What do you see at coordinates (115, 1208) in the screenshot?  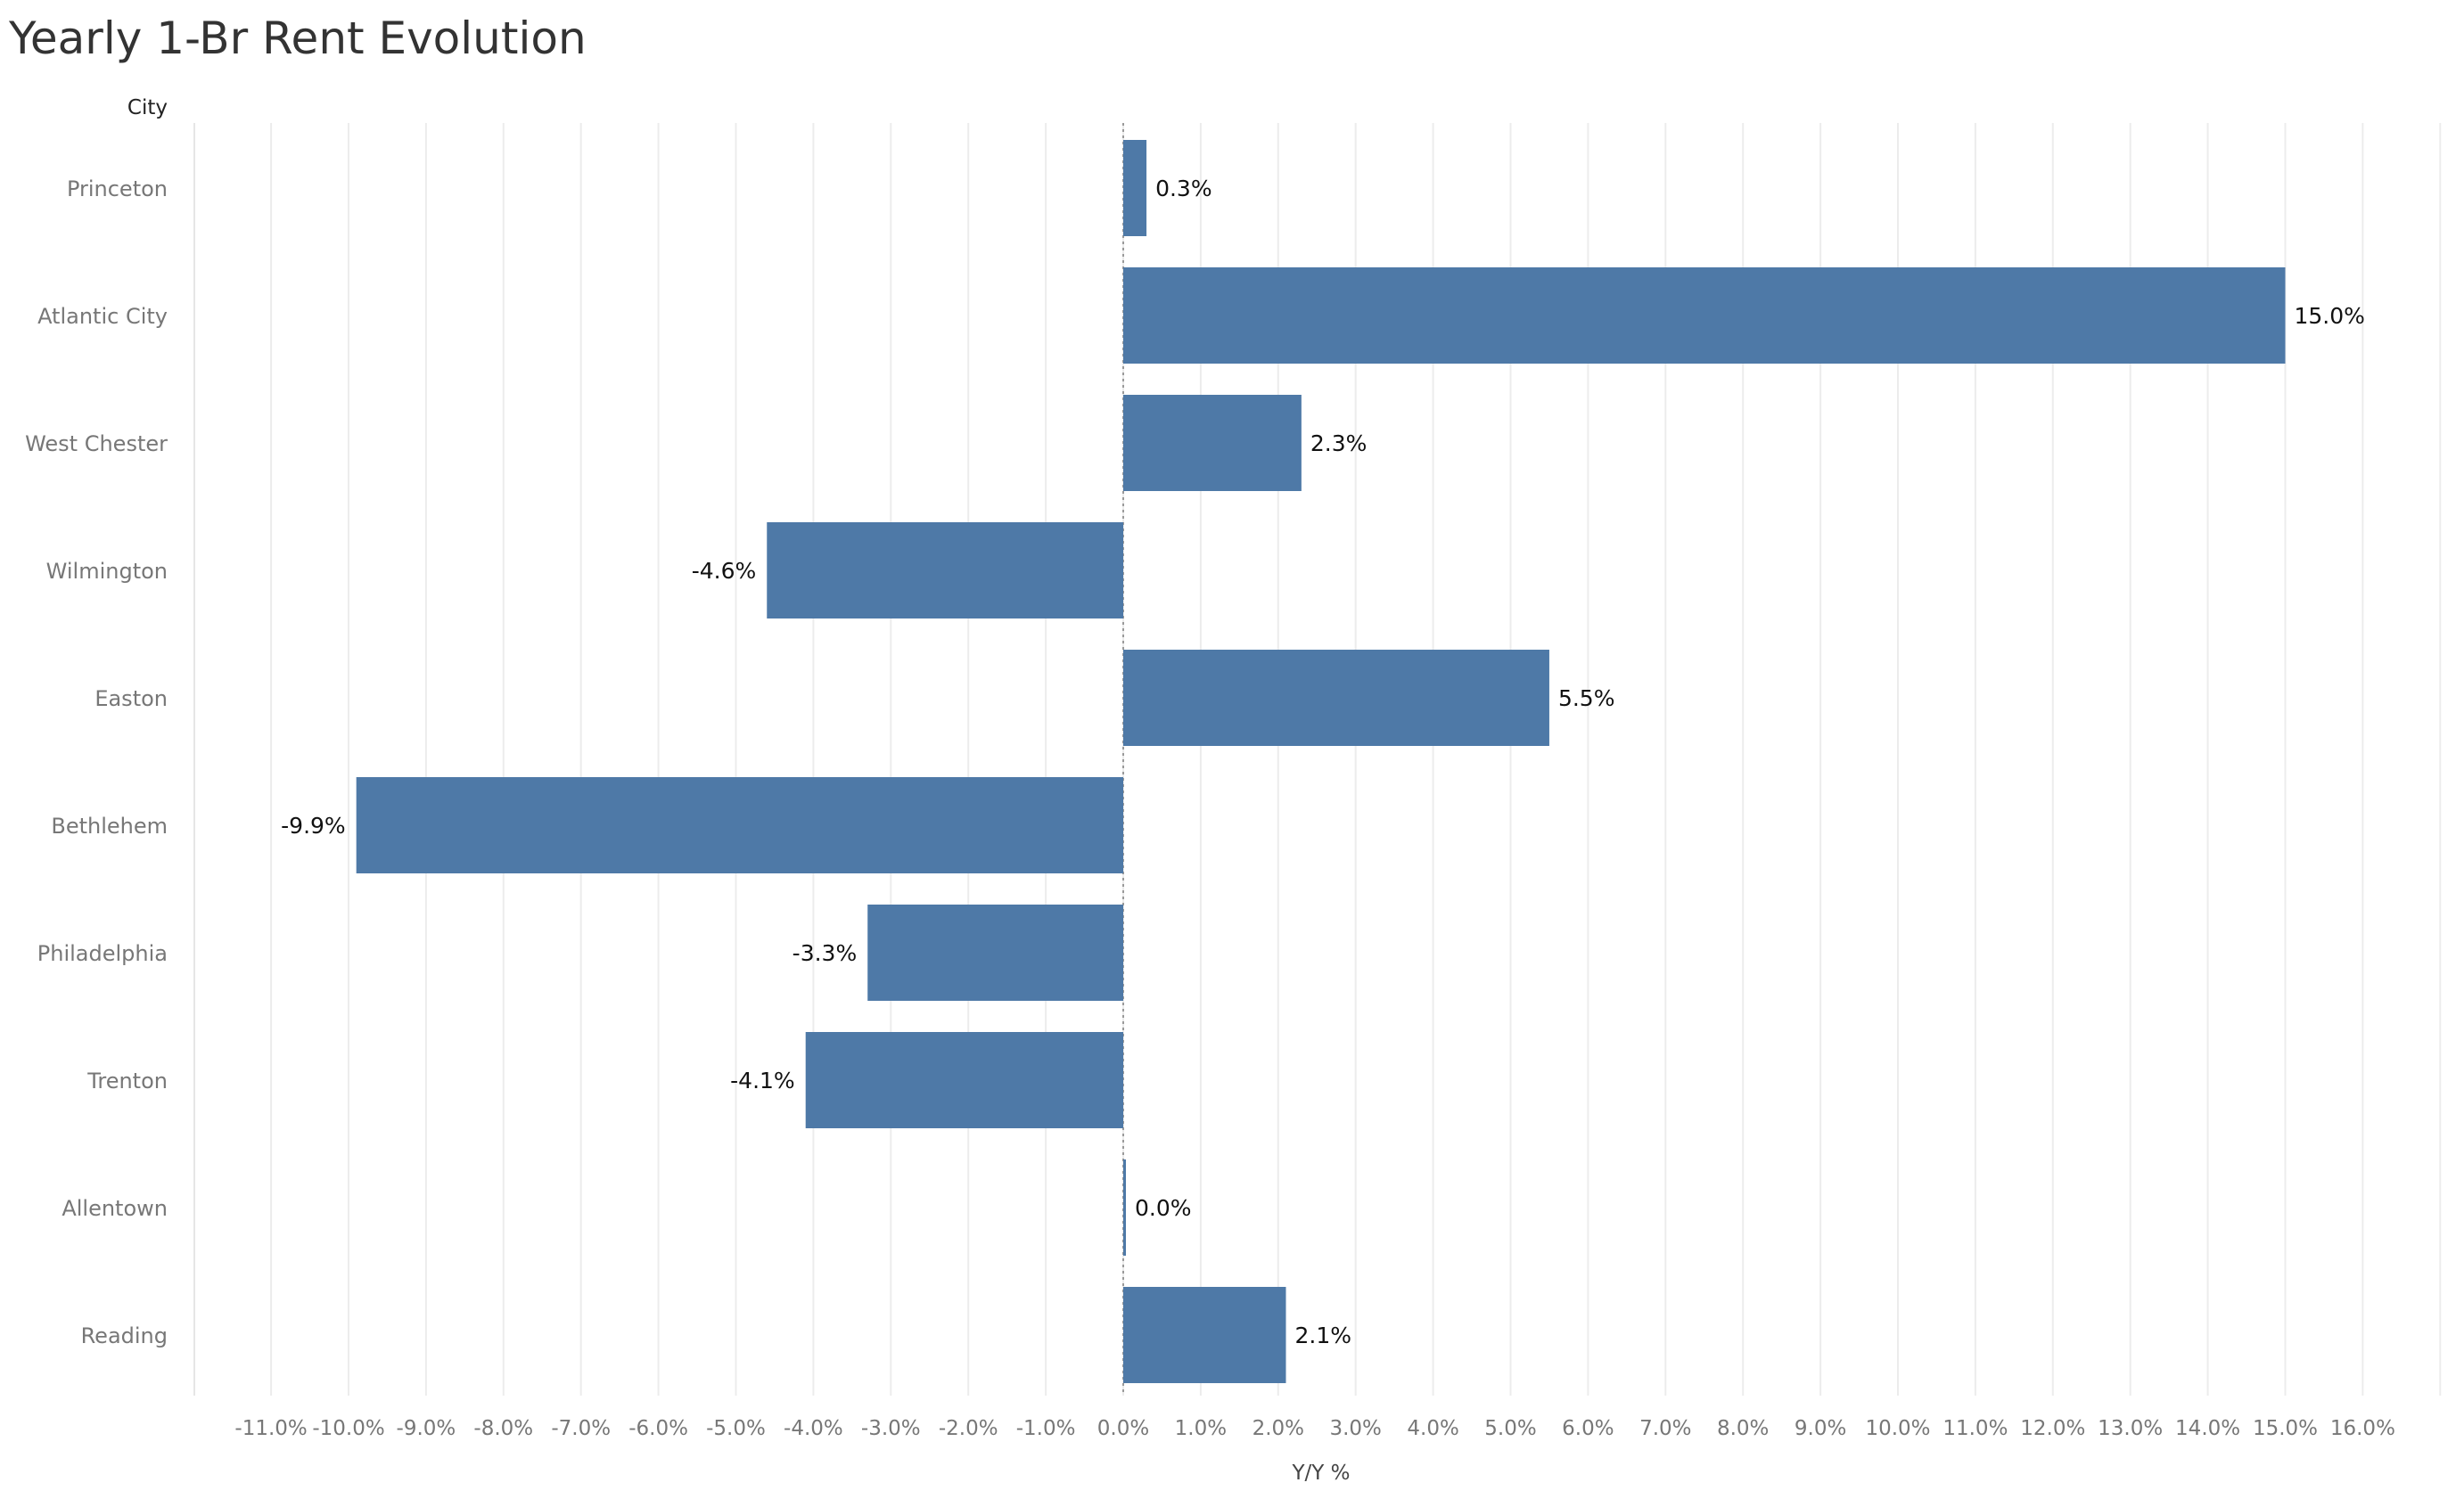 I see `city-label: Allentown` at bounding box center [115, 1208].